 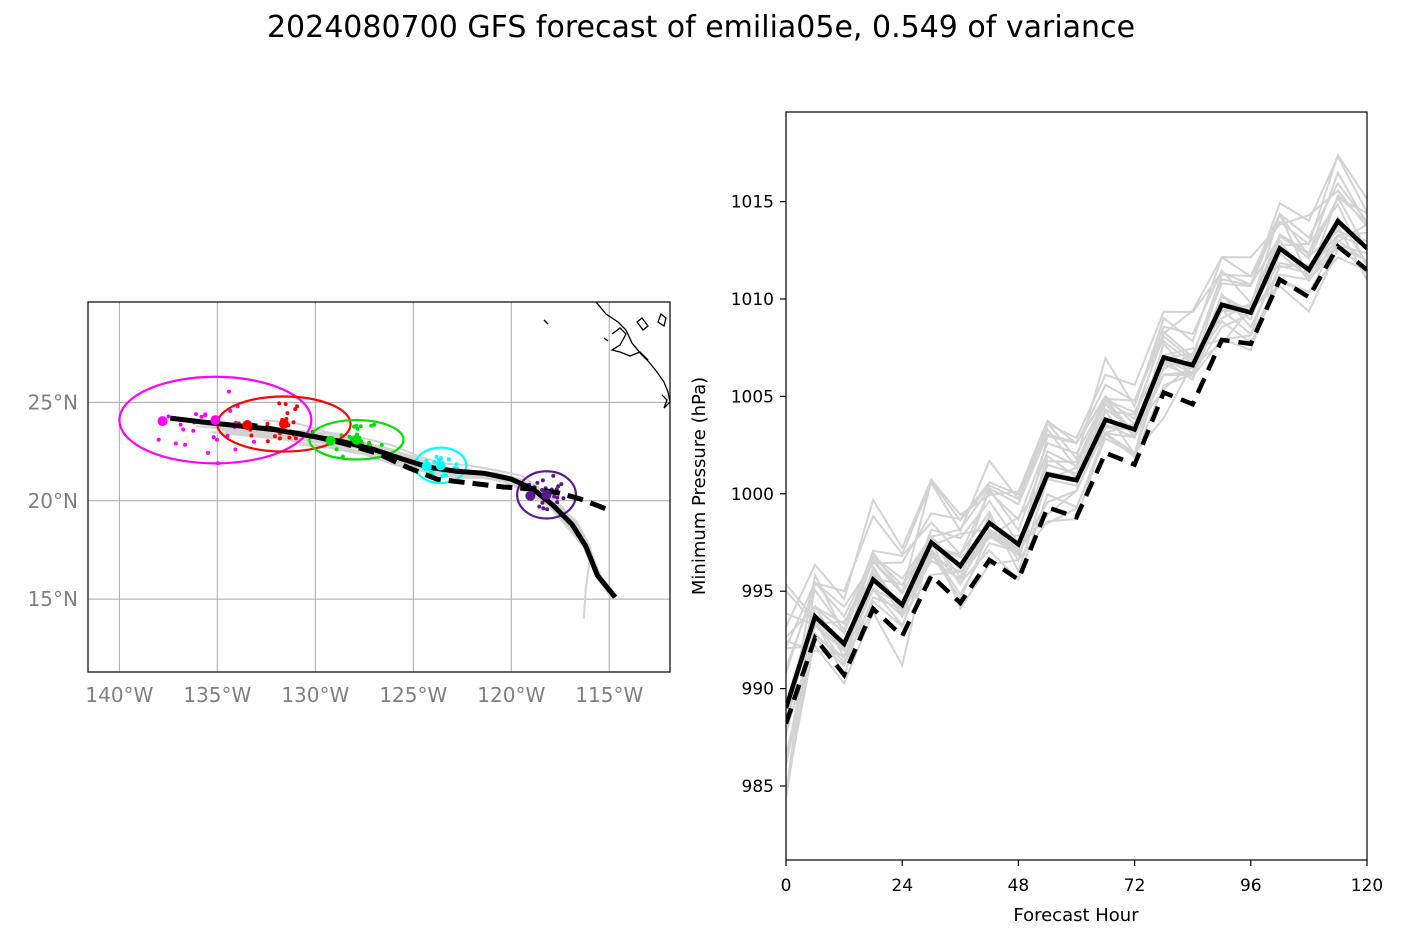 I want to click on lon-tick-label: 125°W, so click(x=413, y=695).